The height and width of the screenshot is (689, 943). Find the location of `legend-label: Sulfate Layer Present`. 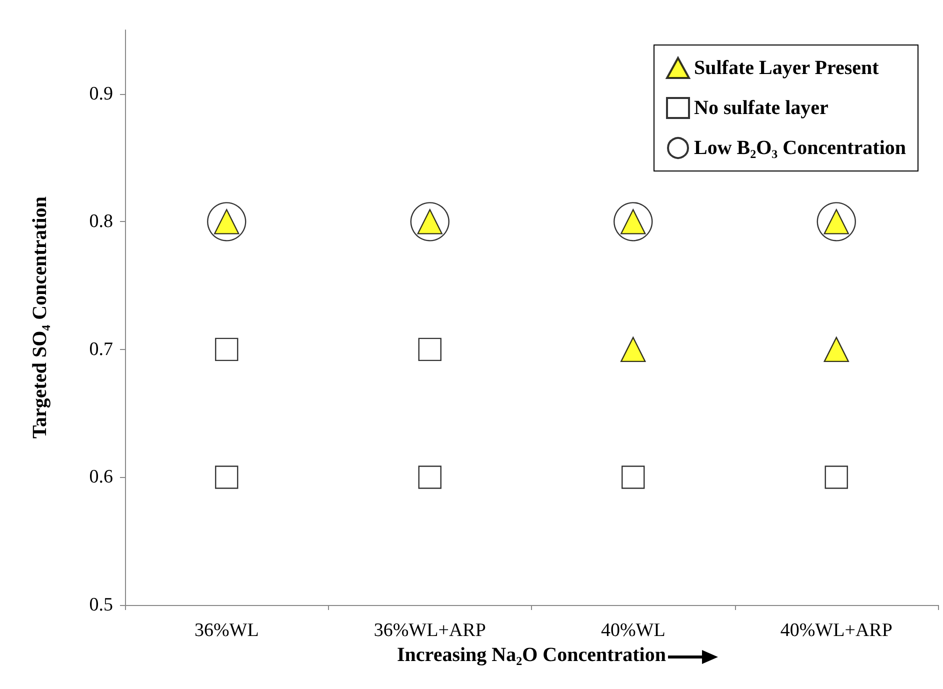

legend-label: Sulfate Layer Present is located at coordinates (787, 68).